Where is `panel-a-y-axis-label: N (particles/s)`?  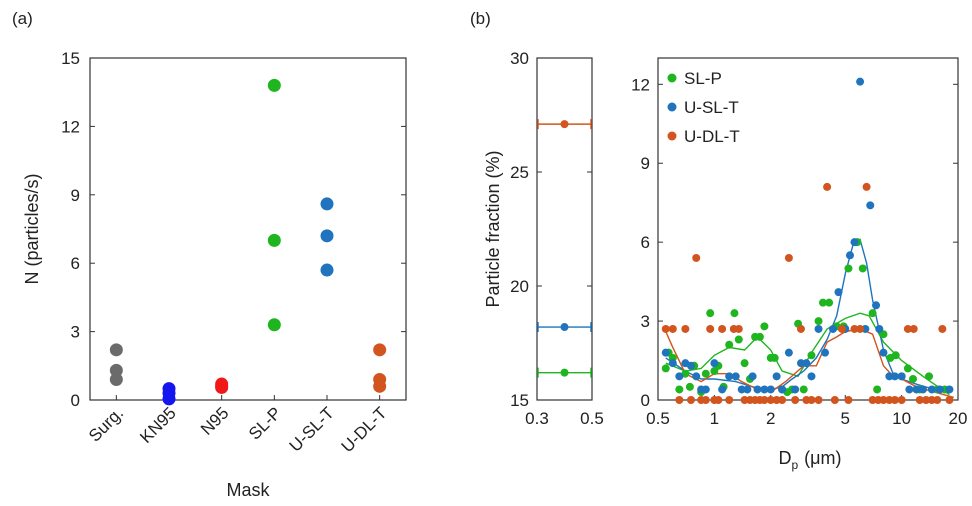
panel-a-y-axis-label: N (particles/s) is located at coordinates (32, 228).